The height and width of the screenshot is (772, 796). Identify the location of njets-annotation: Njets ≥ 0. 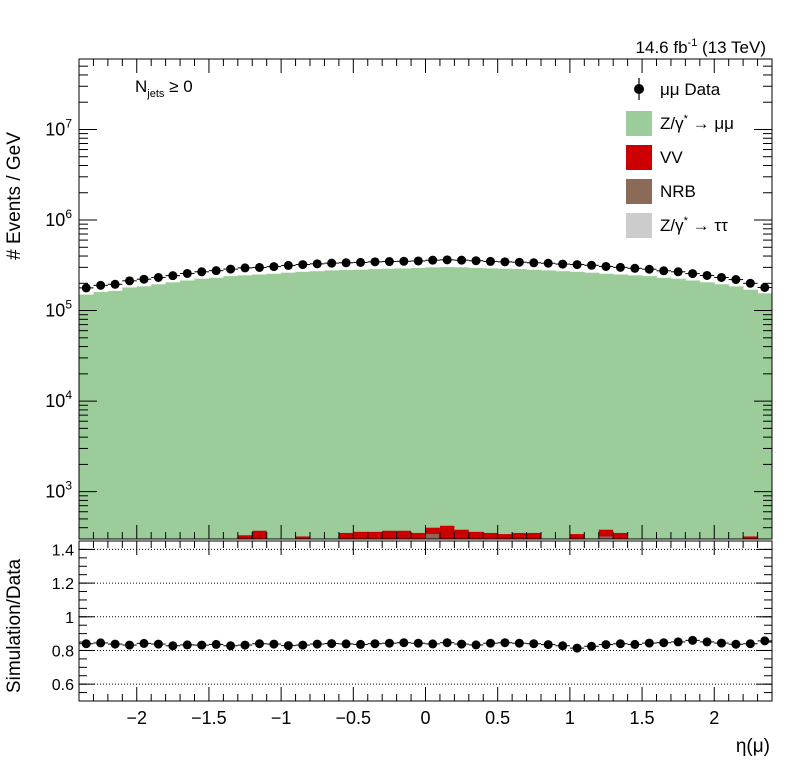
(164, 88).